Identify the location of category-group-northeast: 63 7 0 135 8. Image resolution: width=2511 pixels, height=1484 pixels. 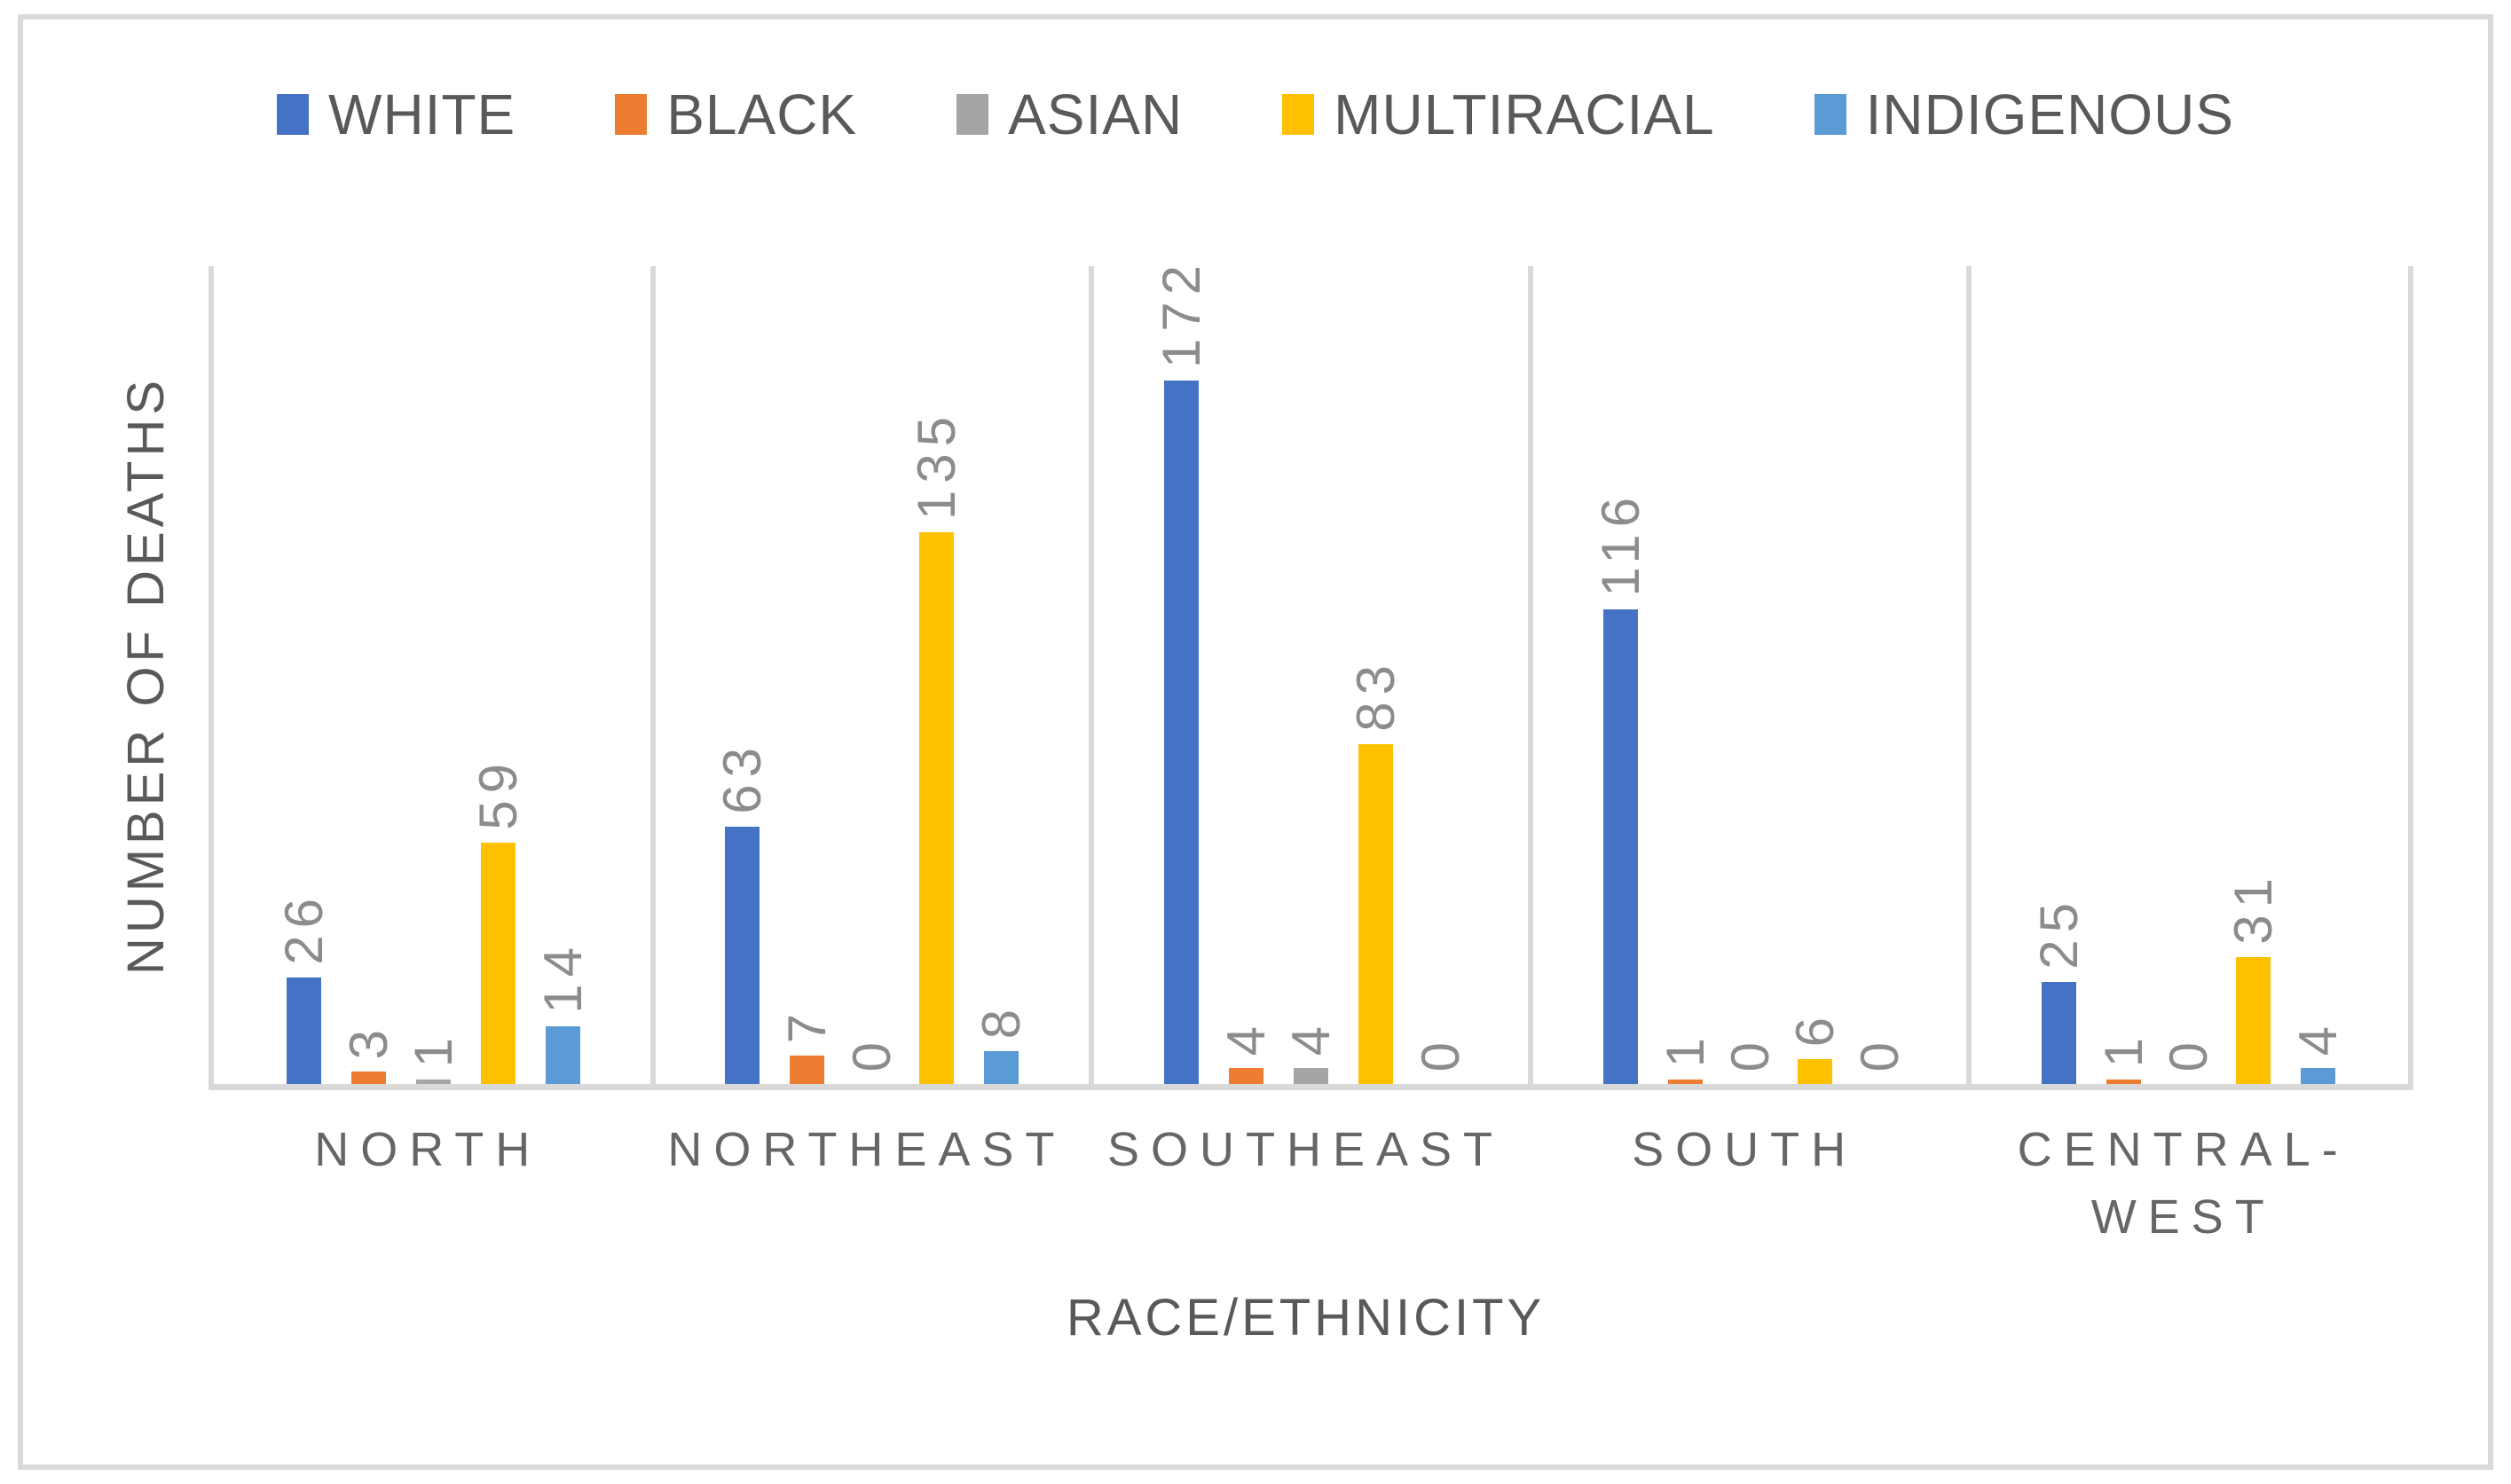
(874, 675).